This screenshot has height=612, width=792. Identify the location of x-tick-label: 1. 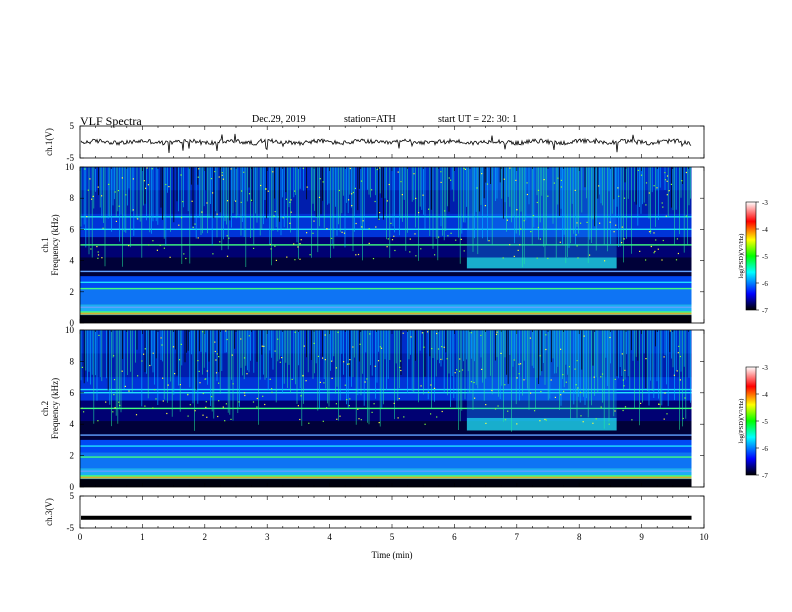
(142, 537).